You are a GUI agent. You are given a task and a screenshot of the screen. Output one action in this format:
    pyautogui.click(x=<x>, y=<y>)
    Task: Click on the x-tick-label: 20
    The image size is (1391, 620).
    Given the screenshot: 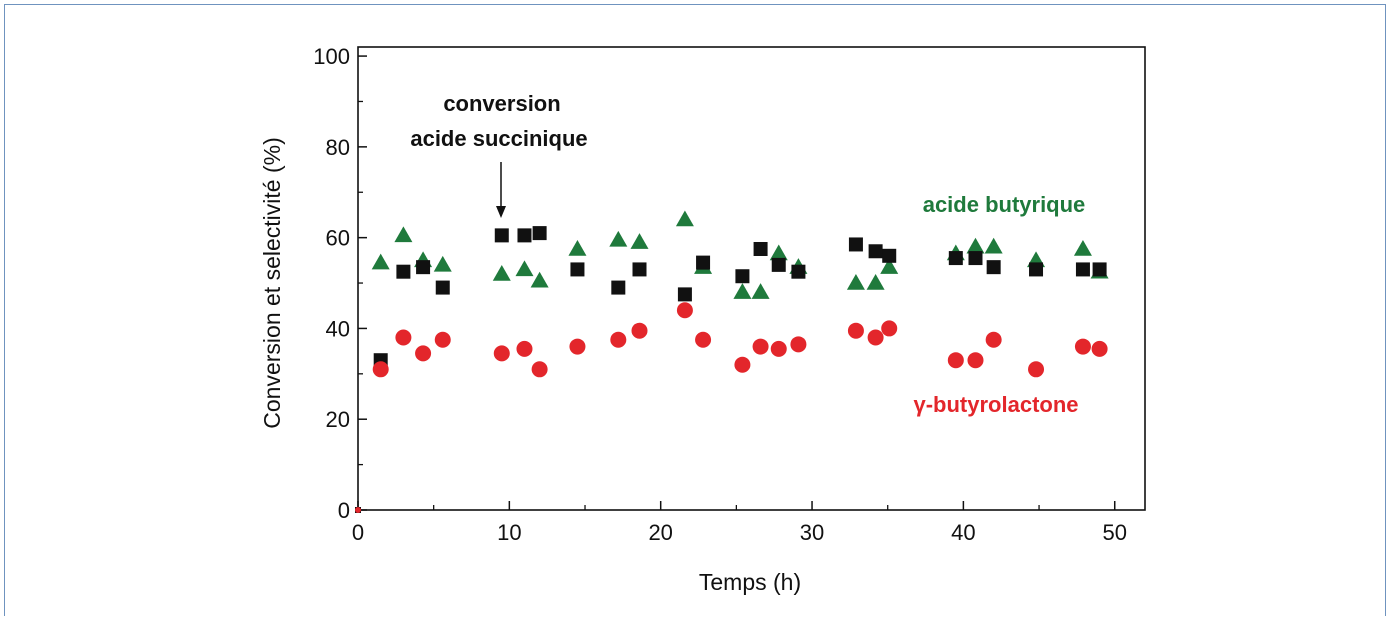 What is the action you would take?
    pyautogui.click(x=660, y=532)
    